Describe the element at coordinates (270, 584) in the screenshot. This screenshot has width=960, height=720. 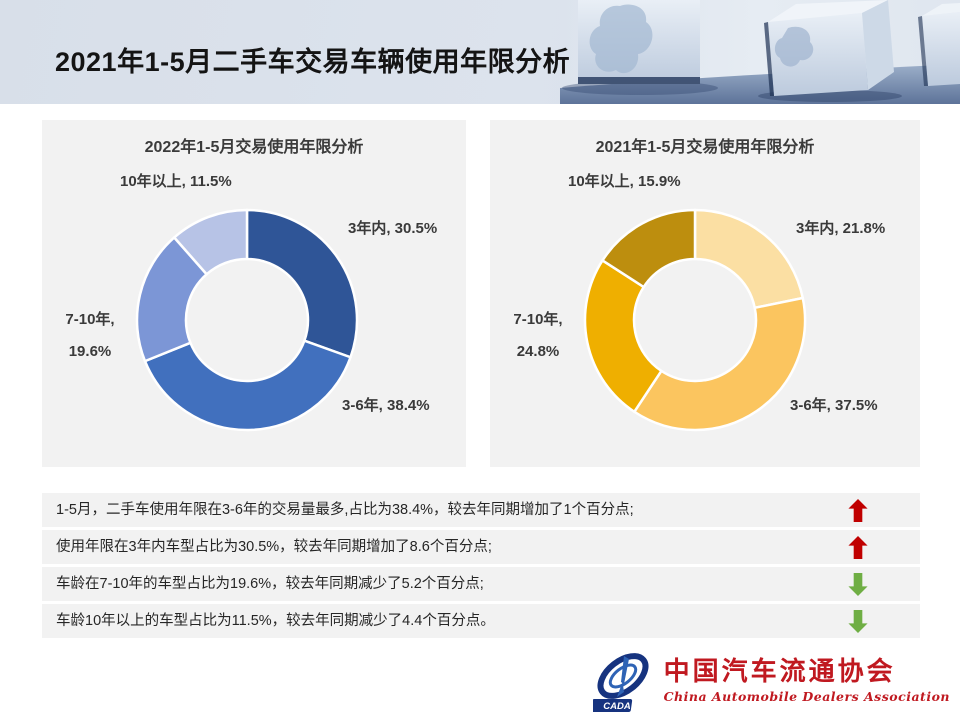
I see `table-row-text: 车龄在7-10年的车型占比为19.6%，较去年同期减少了5.2个百分点;` at that location.